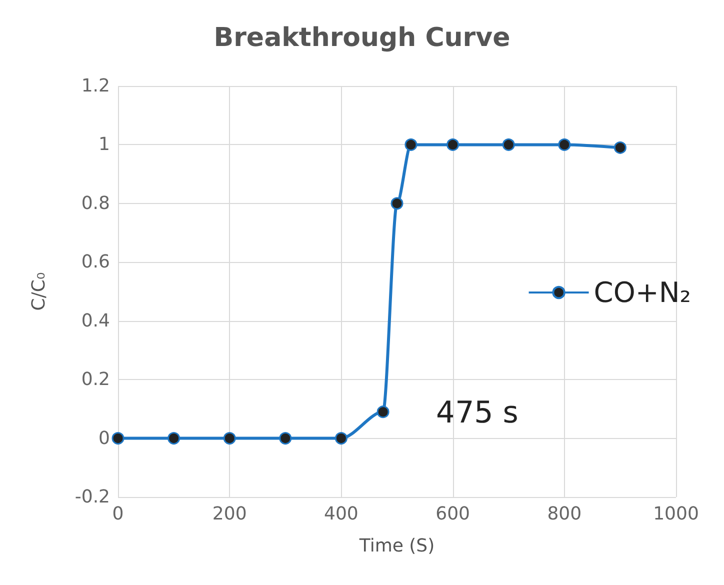 Image resolution: width=724 pixels, height=585 pixels. What do you see at coordinates (118, 514) in the screenshot?
I see `x-tick-label: 0` at bounding box center [118, 514].